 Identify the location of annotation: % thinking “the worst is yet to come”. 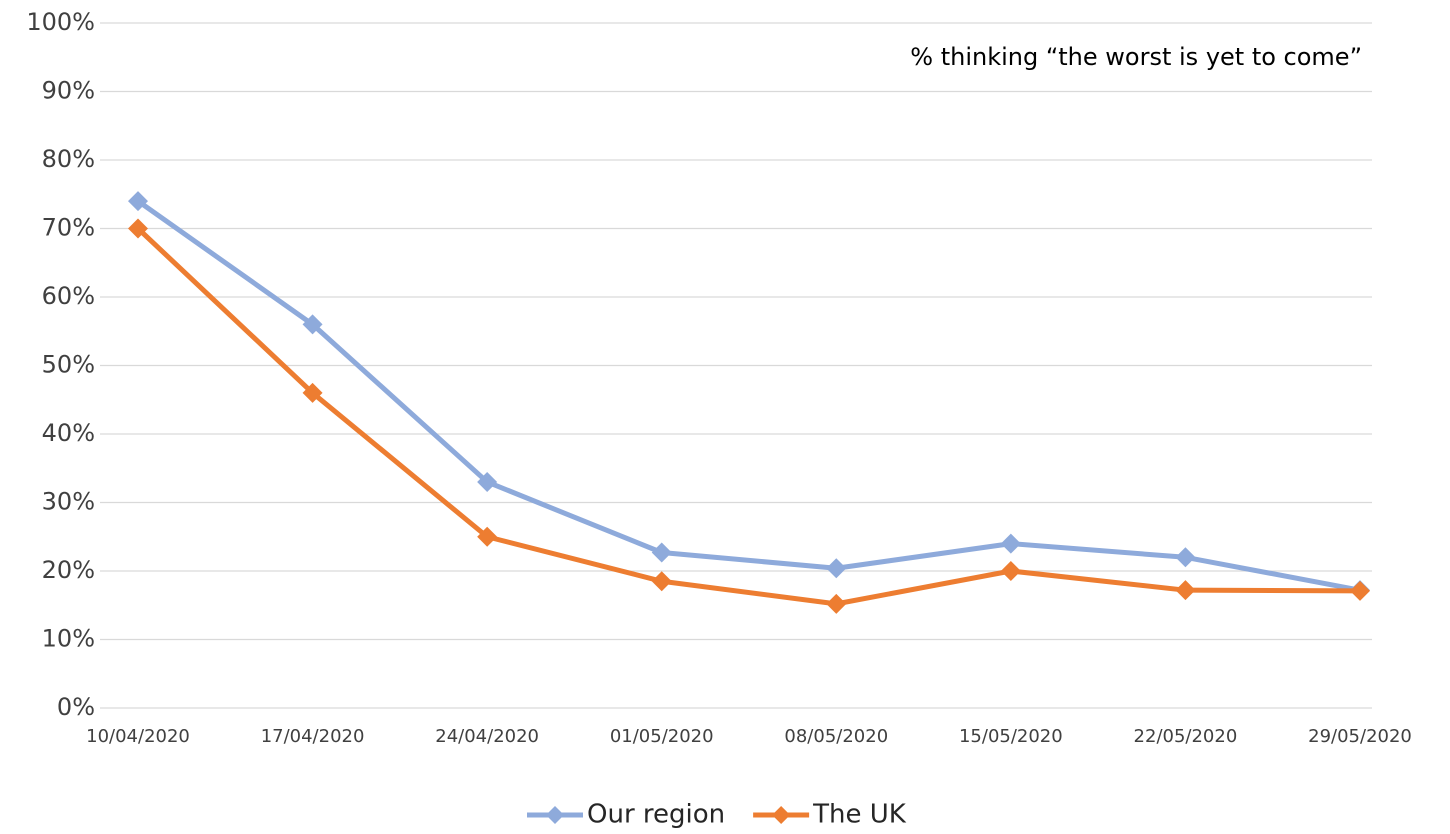
(1136, 57).